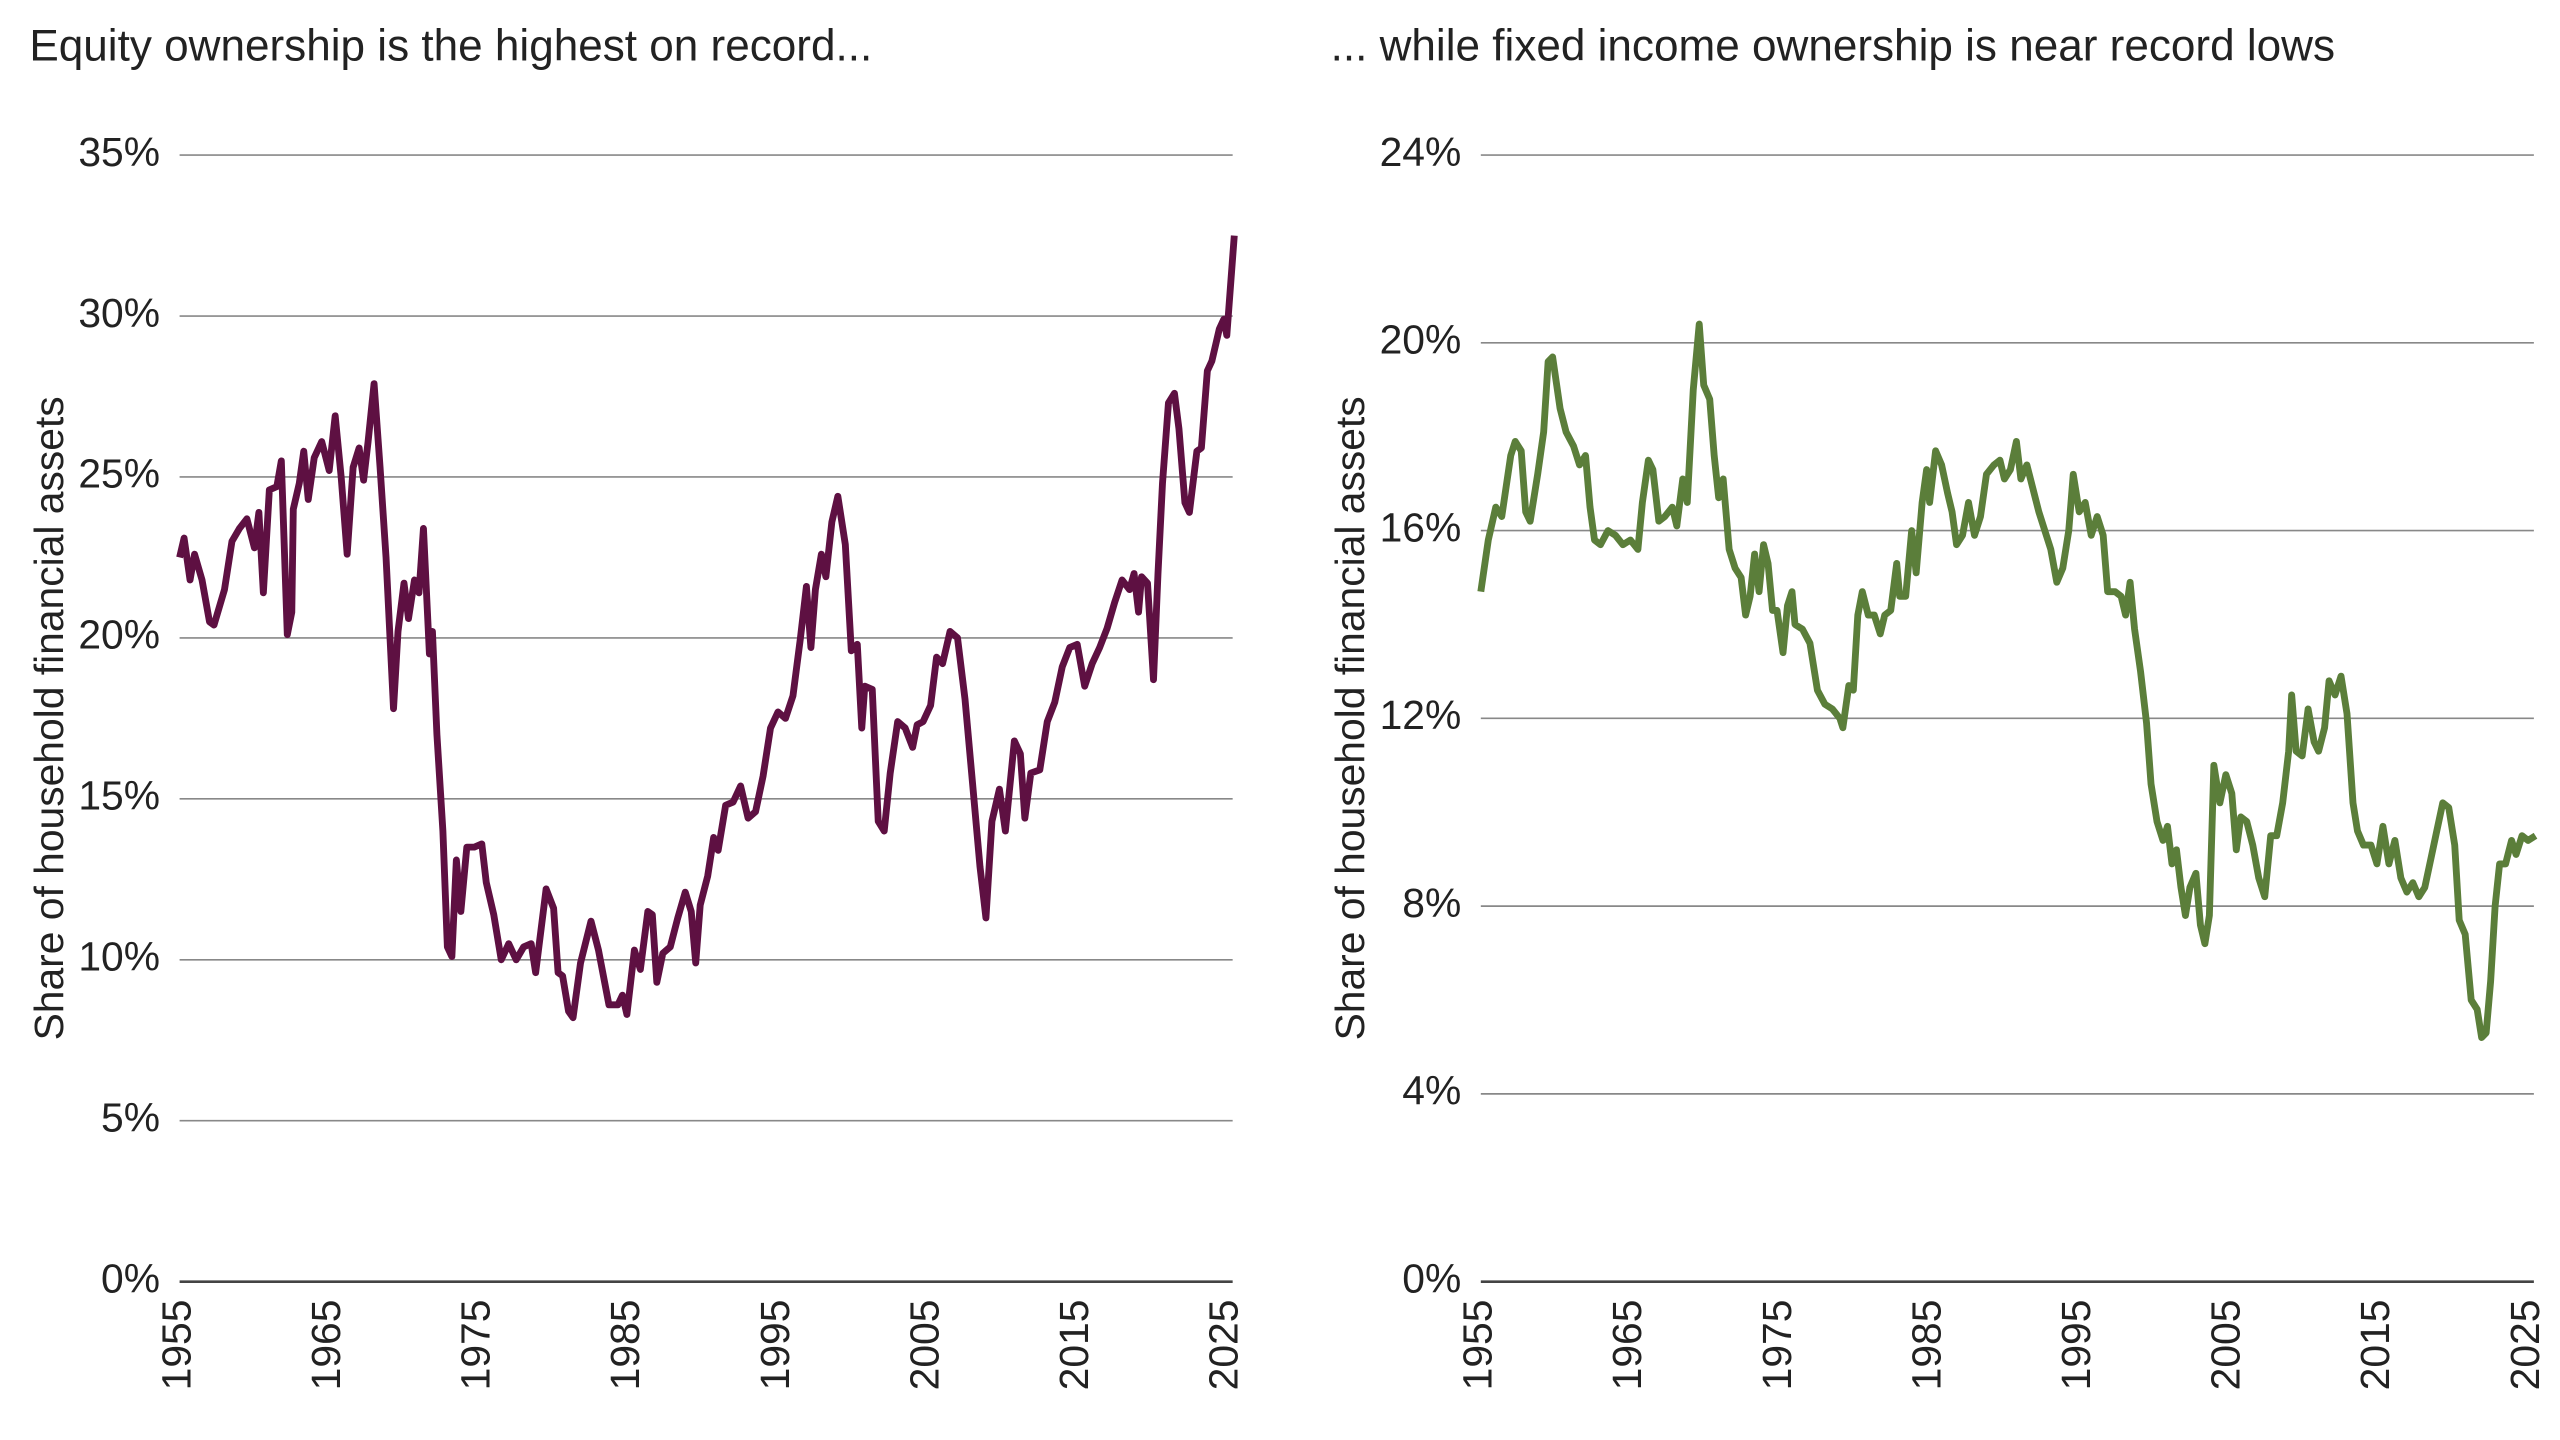 The height and width of the screenshot is (1440, 2560). What do you see at coordinates (119, 474) in the screenshot?
I see `y-tick-label: 25%` at bounding box center [119, 474].